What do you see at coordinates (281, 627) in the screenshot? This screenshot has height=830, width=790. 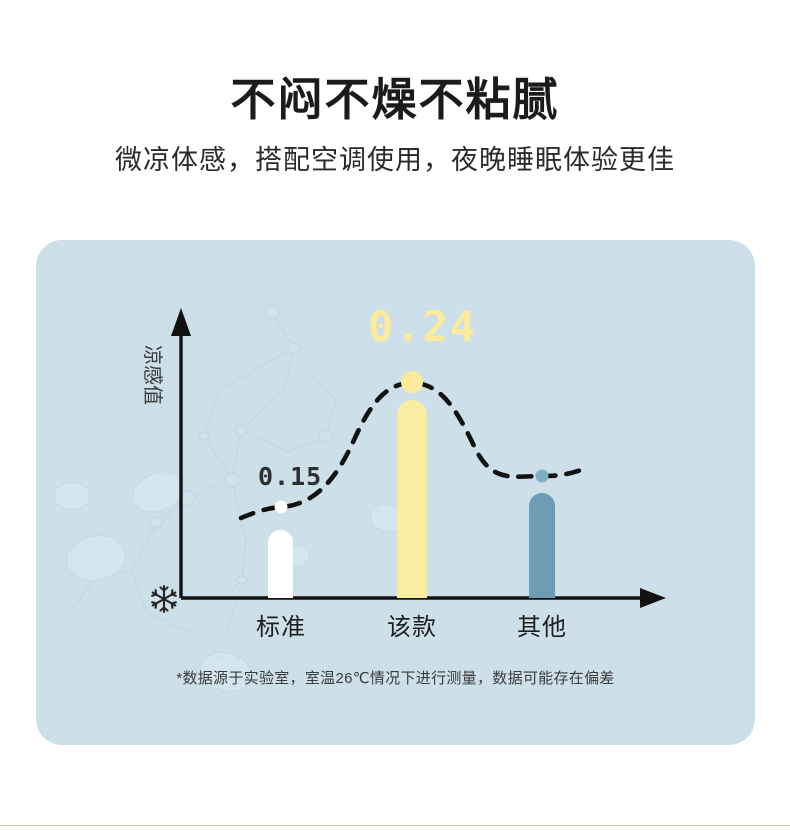 I see `category-label-standard: 标准` at bounding box center [281, 627].